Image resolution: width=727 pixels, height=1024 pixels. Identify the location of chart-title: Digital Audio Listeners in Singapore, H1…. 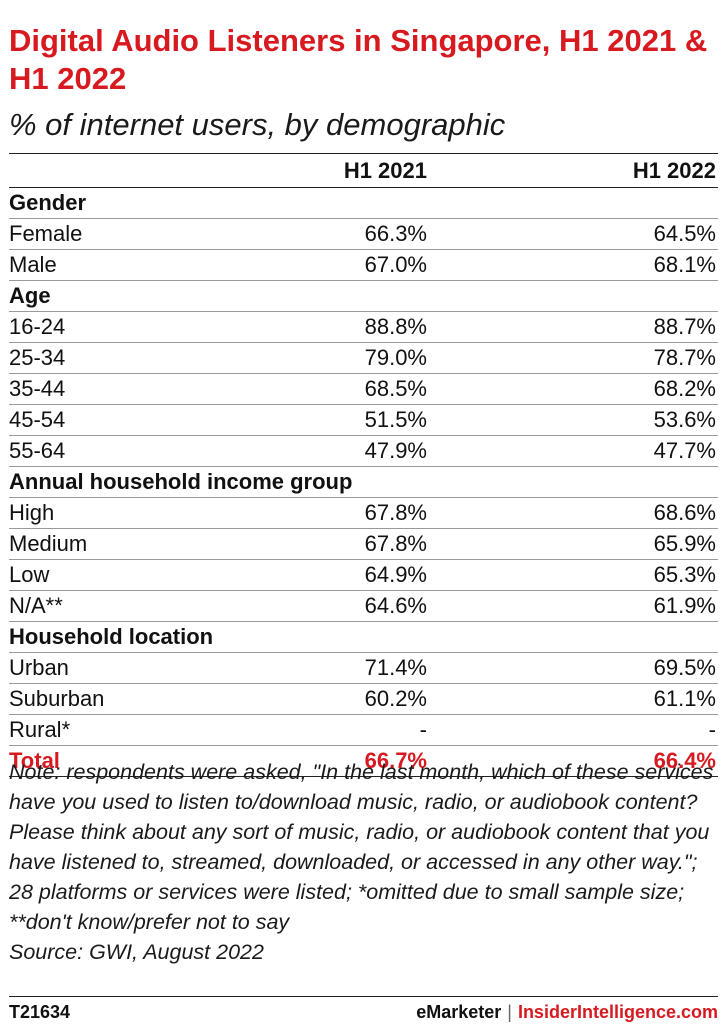
(358, 59).